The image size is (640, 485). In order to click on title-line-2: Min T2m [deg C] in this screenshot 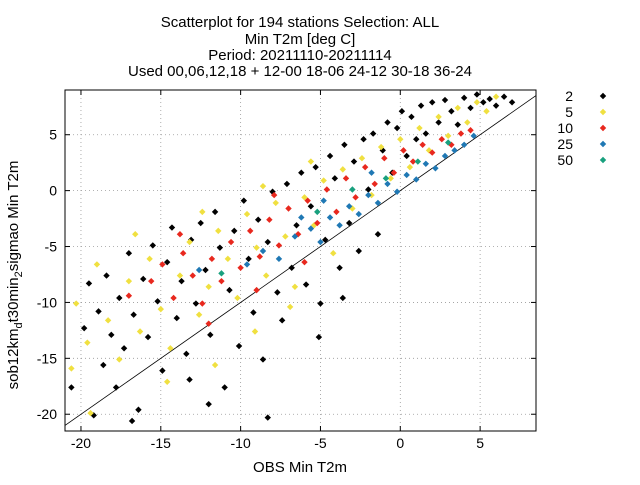, I will do `click(300, 39)`.